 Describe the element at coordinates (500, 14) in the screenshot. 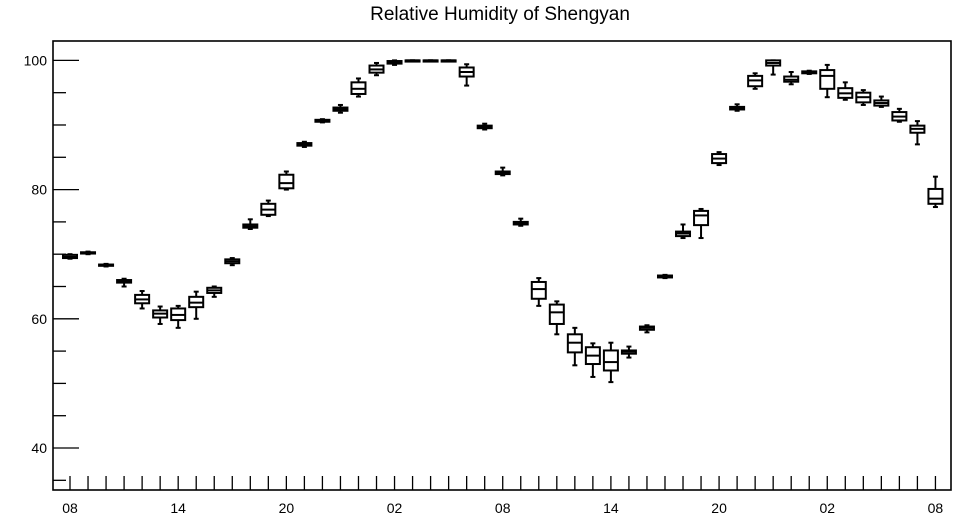

I see `chart-title: Relative Humidity of Shengyan` at that location.